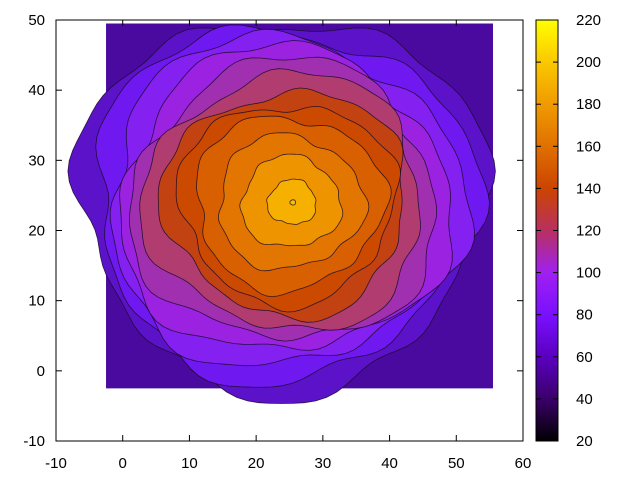  What do you see at coordinates (588, 231) in the screenshot?
I see `colorbar-tick-label: 120` at bounding box center [588, 231].